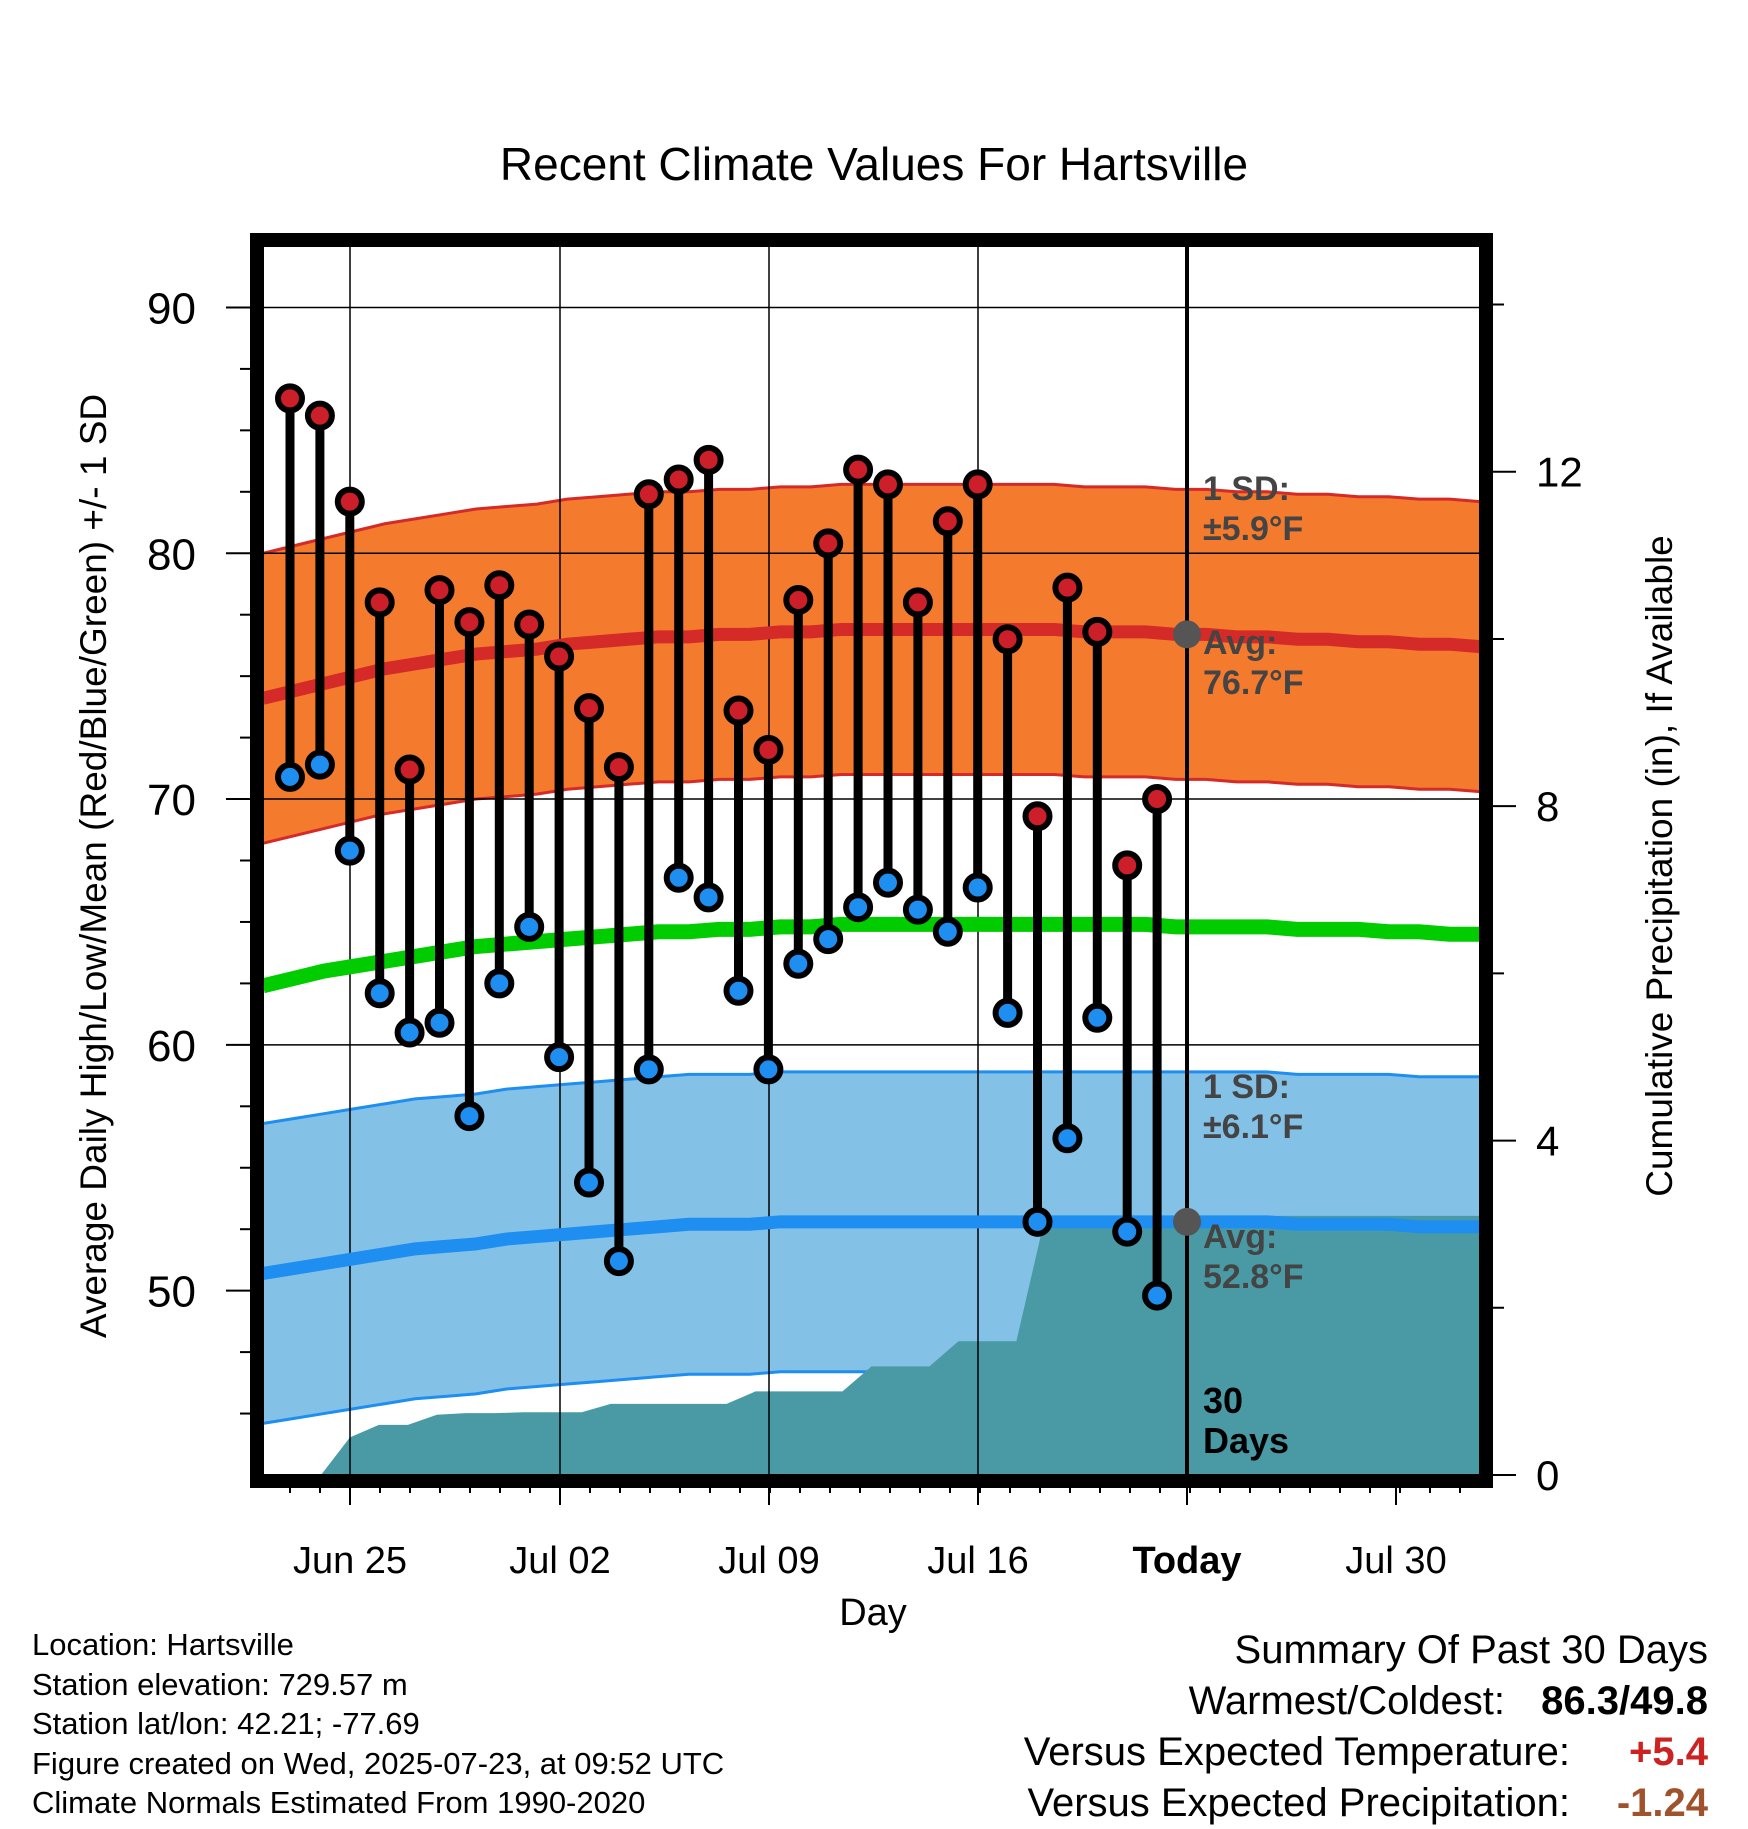  I want to click on y-left-tick-label: 80, so click(171, 554).